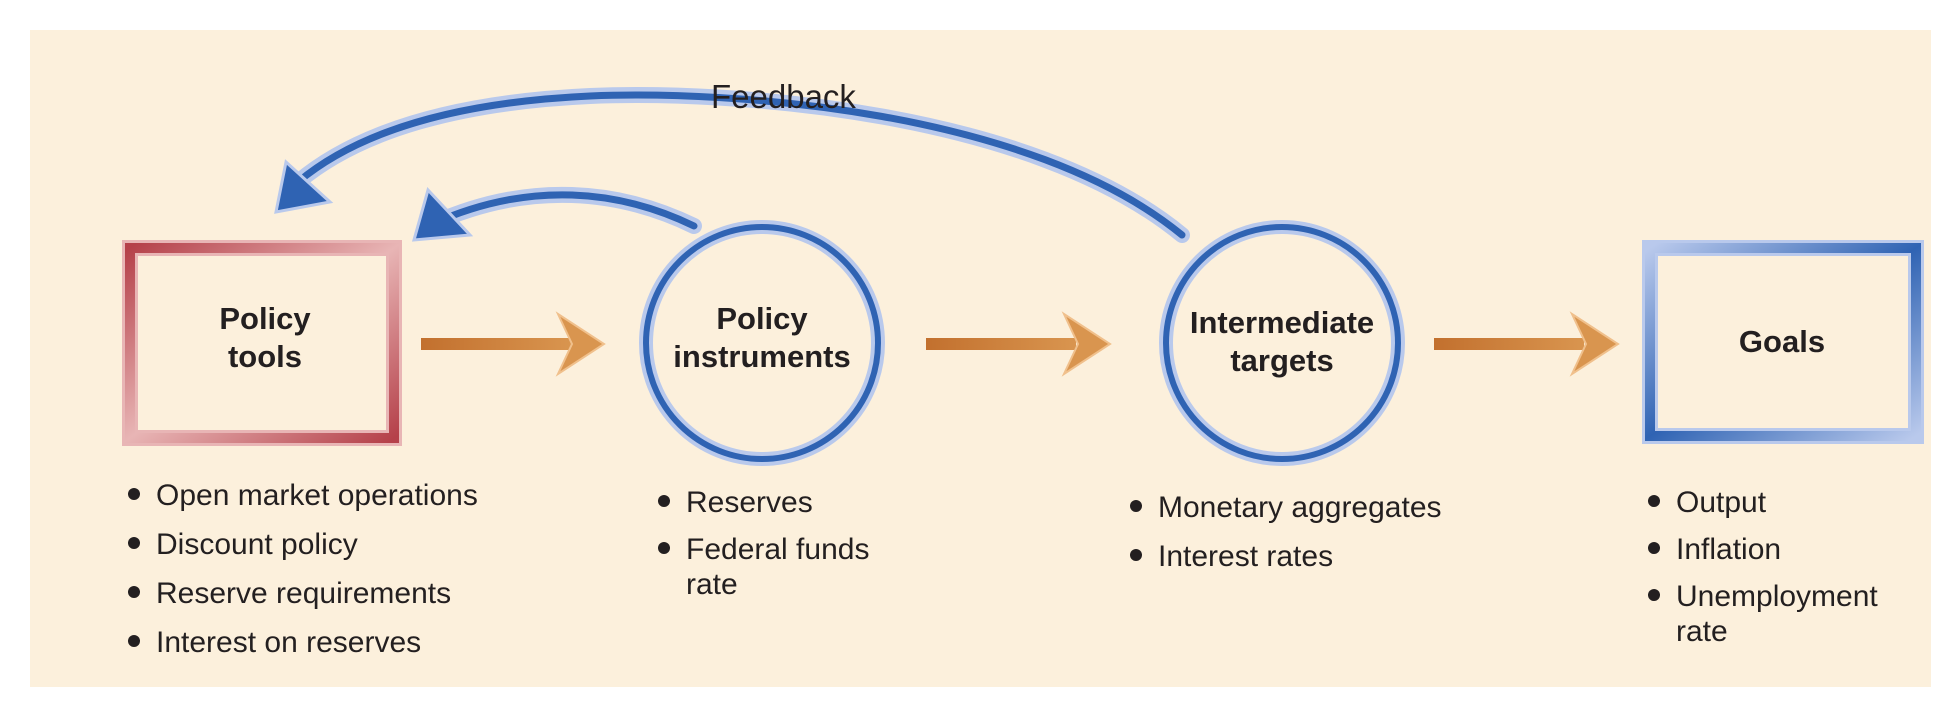 The image size is (1960, 710). What do you see at coordinates (1286, 507) in the screenshot?
I see `list-item: Monetary aggregates` at bounding box center [1286, 507].